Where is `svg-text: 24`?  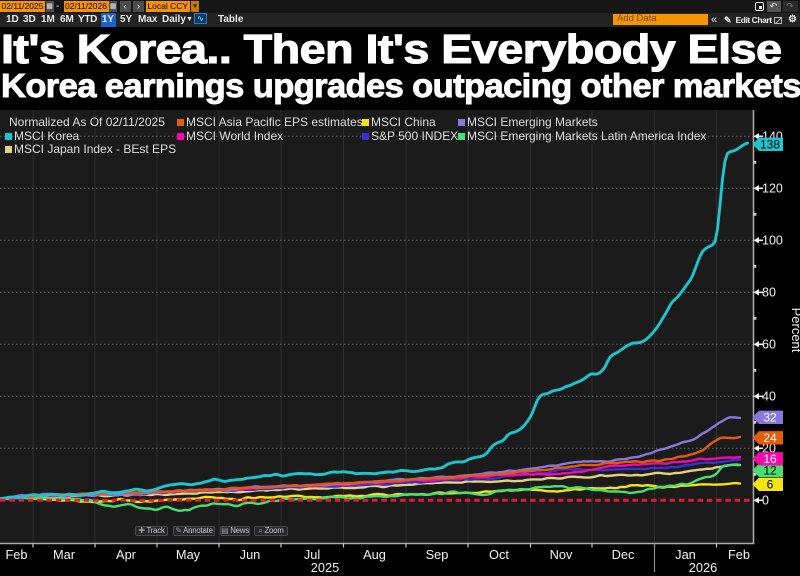
svg-text: 24 is located at coordinates (770, 438).